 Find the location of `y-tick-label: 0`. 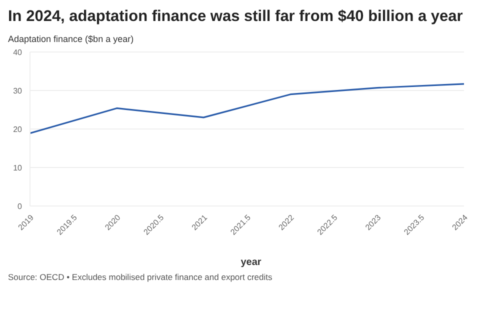

y-tick-label: 0 is located at coordinates (20, 206).